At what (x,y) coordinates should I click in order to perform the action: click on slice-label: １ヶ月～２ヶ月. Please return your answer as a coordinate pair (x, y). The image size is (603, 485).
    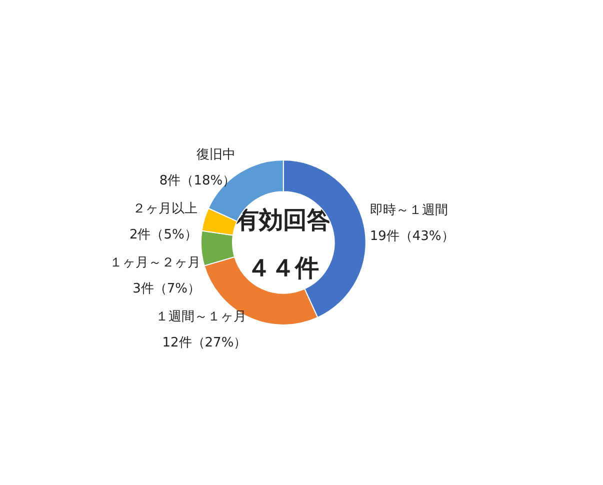
    Looking at the image, I should click on (155, 263).